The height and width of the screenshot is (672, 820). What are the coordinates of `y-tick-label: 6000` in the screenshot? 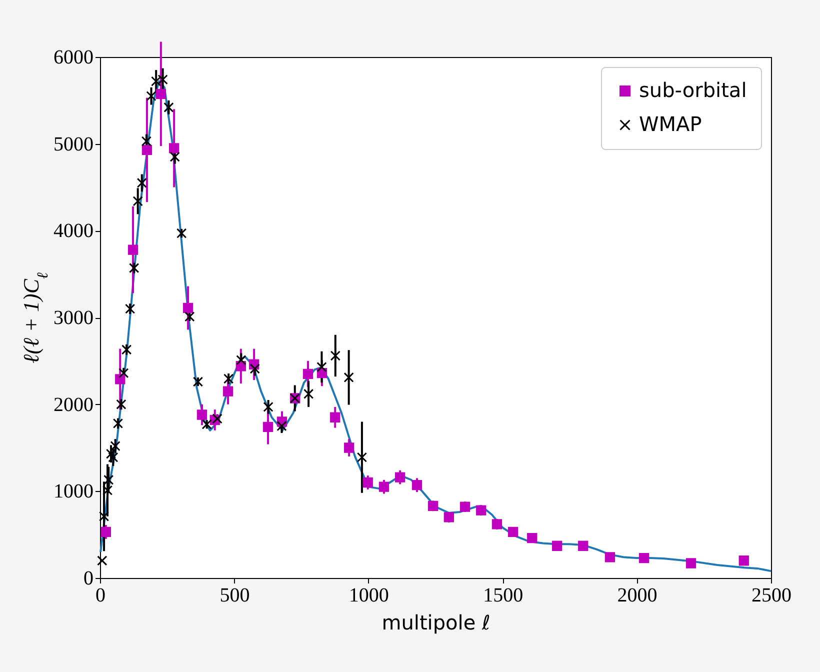 It's located at (74, 57).